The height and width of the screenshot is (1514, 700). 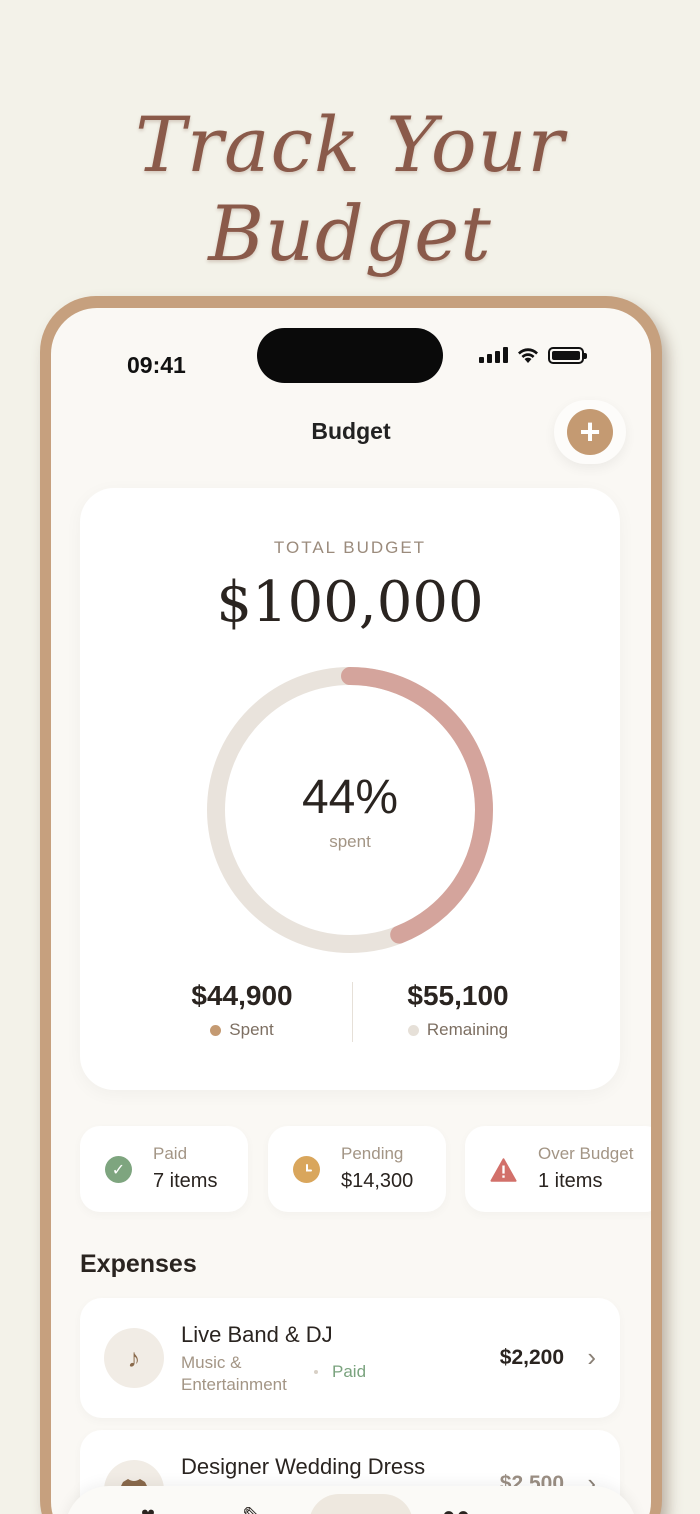 What do you see at coordinates (586, 1153) in the screenshot?
I see `summary-label: Over Budget` at bounding box center [586, 1153].